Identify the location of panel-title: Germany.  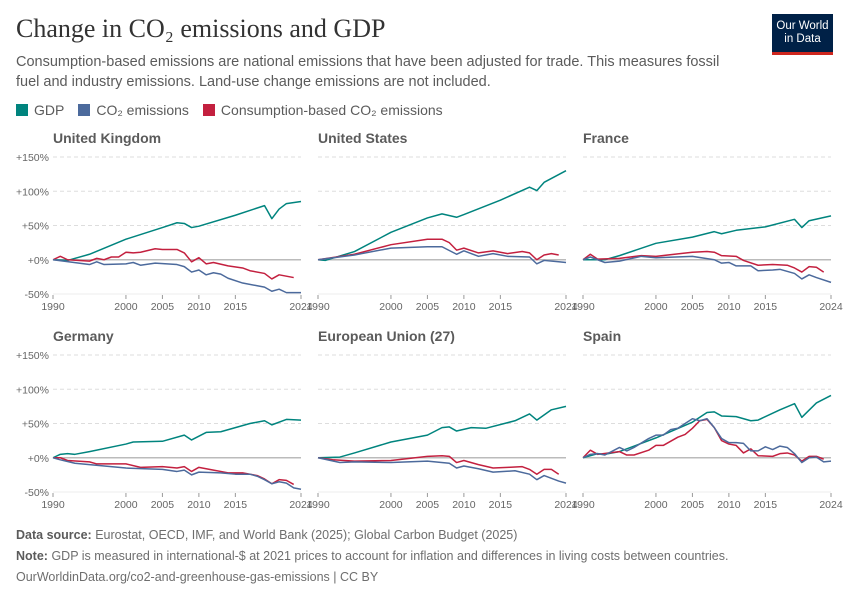
(83, 336).